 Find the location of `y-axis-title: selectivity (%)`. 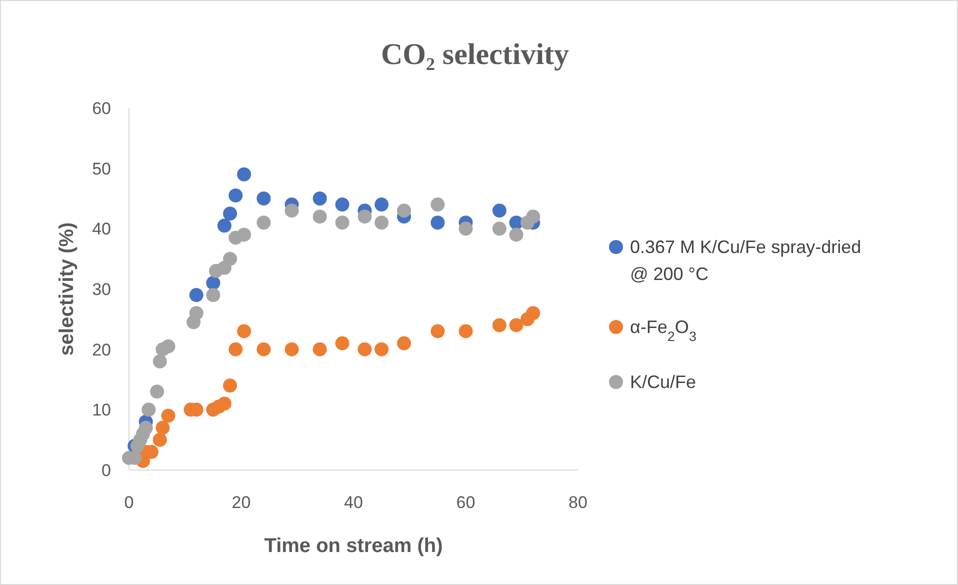

y-axis-title: selectivity (%) is located at coordinates (67, 289).